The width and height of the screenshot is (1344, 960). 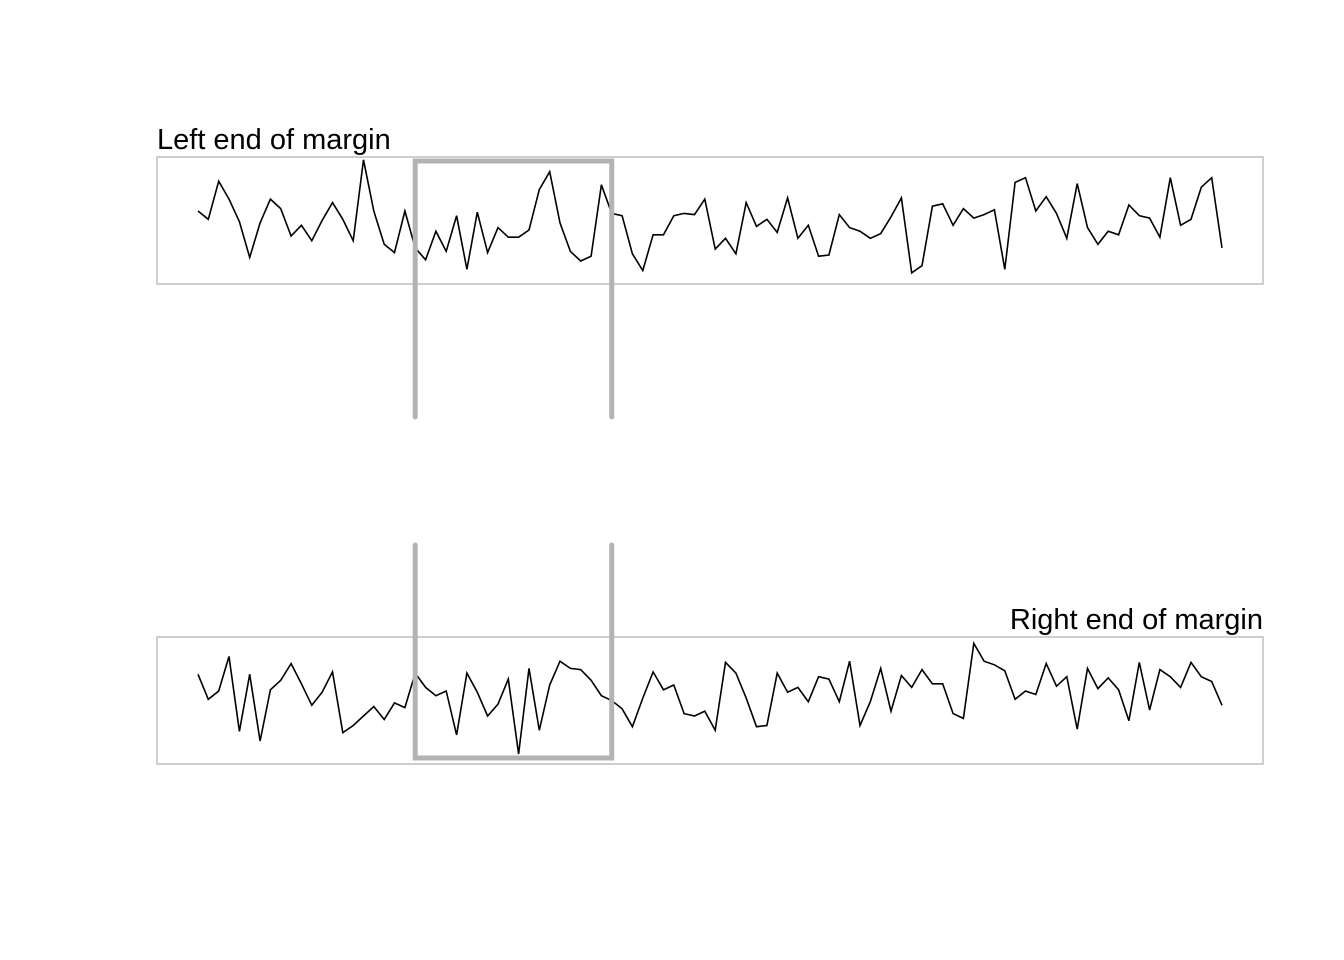 I want to click on panel-title: Right end of margin, so click(x=1136, y=620).